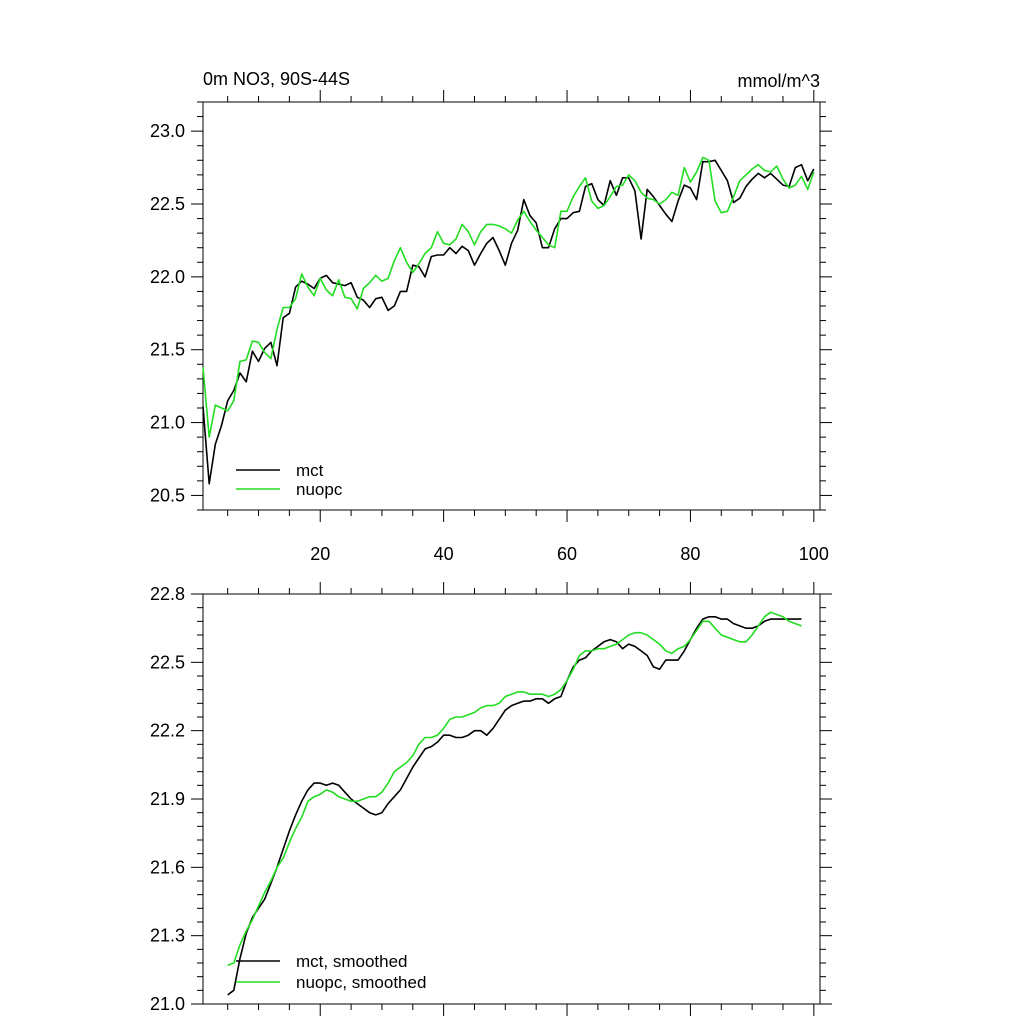  What do you see at coordinates (167, 204) in the screenshot?
I see `top-y-tick-label: 22.5` at bounding box center [167, 204].